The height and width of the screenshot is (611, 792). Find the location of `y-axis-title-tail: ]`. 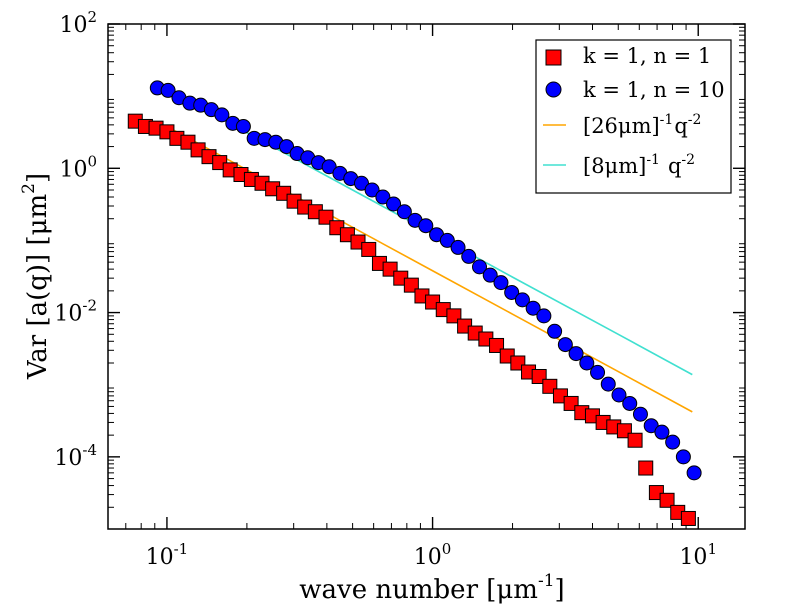

y-axis-title-tail: ] is located at coordinates (38, 178).